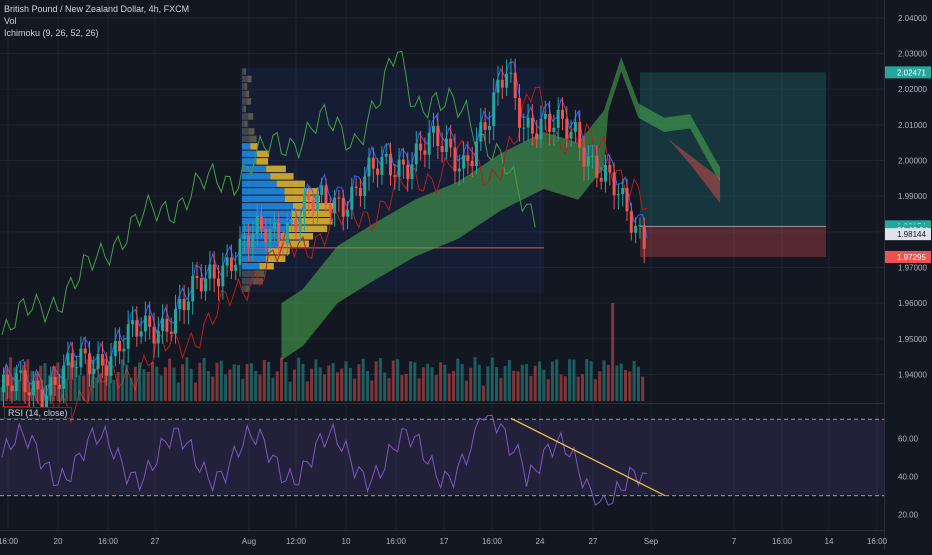 The image size is (932, 555). Describe the element at coordinates (912, 374) in the screenshot. I see `price-tick-label: 1.94000` at that location.